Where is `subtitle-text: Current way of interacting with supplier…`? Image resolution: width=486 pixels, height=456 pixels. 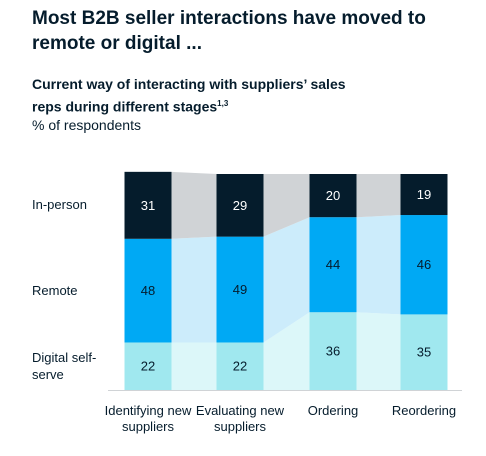 subtitle-text: Current way of interacting with supplier… is located at coordinates (189, 95).